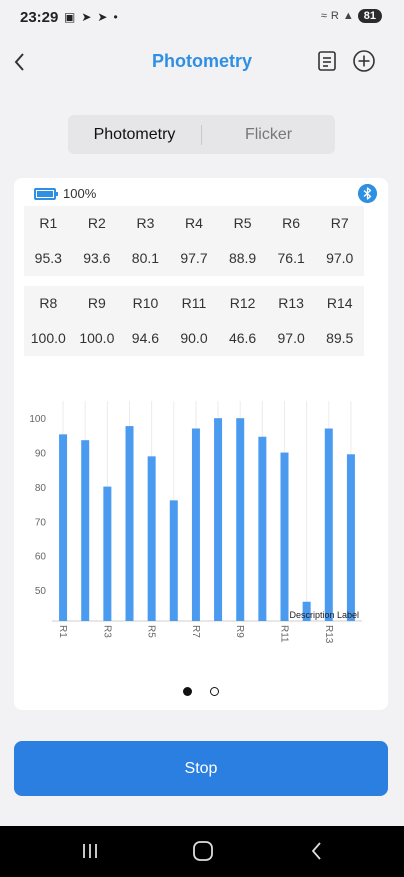 The height and width of the screenshot is (877, 404). What do you see at coordinates (214, 691) in the screenshot?
I see `page-dot` at bounding box center [214, 691].